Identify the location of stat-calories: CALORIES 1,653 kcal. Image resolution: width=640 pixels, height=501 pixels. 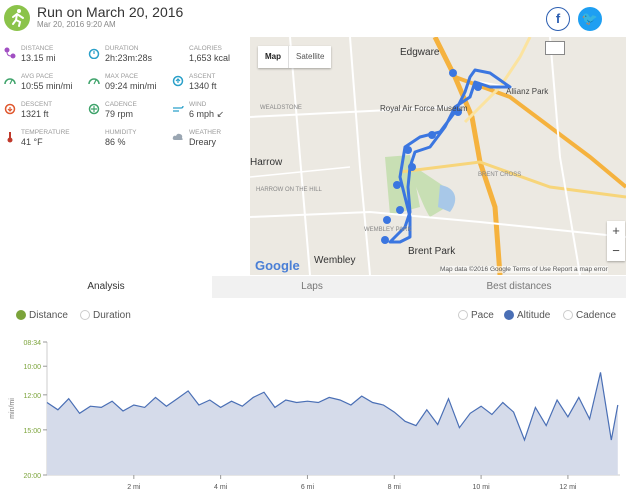
(209, 54).